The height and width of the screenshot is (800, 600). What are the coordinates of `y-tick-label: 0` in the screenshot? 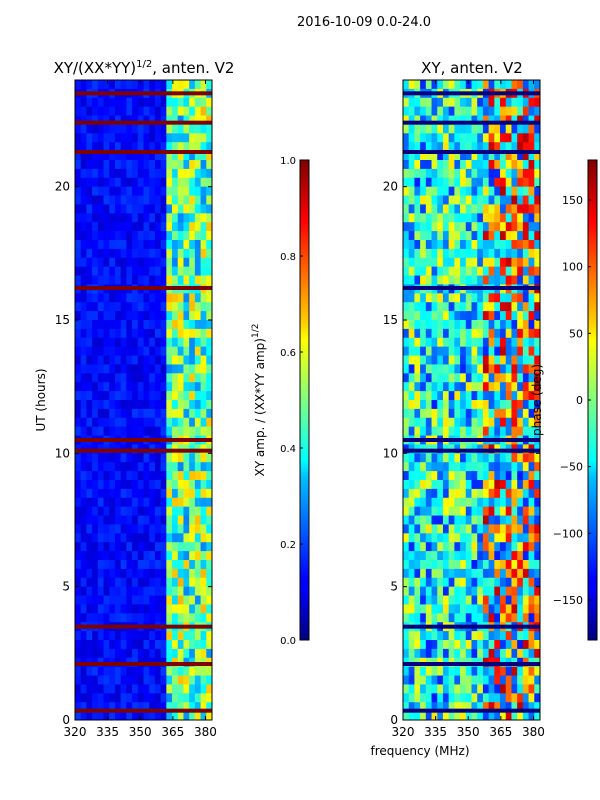 It's located at (66, 720).